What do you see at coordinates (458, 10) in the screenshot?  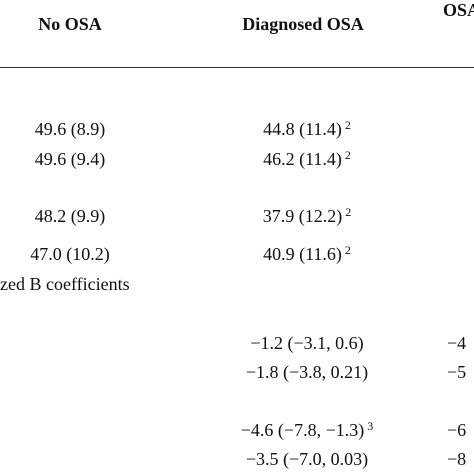 I see `header-cell: OSA` at bounding box center [458, 10].